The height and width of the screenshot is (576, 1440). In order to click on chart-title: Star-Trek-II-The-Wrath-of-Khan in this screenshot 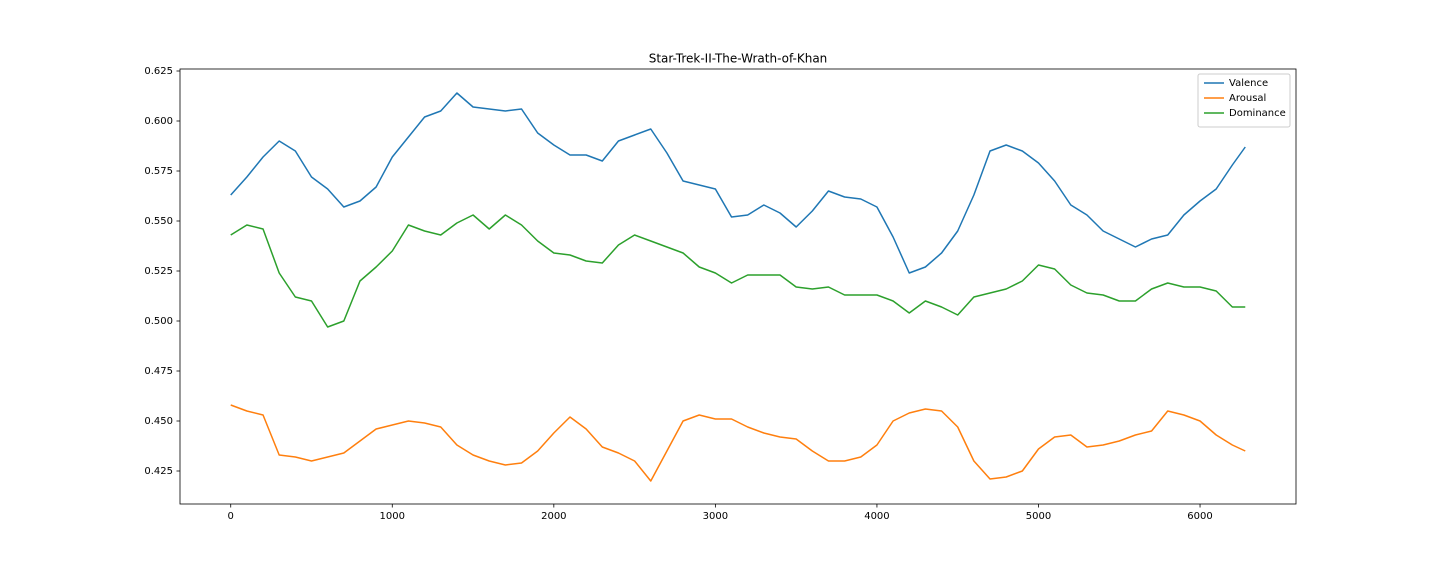, I will do `click(738, 59)`.